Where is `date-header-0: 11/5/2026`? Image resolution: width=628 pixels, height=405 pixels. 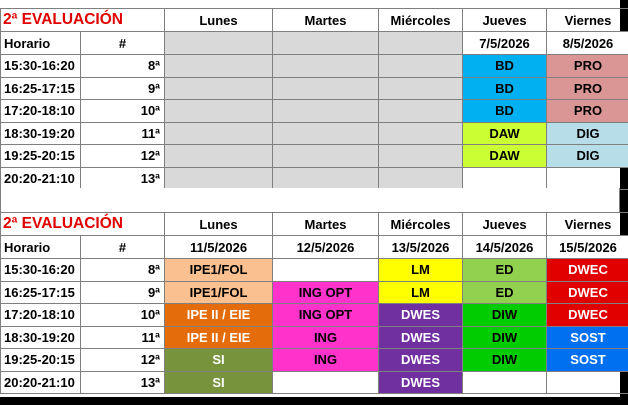 date-header-0: 11/5/2026 is located at coordinates (218, 247).